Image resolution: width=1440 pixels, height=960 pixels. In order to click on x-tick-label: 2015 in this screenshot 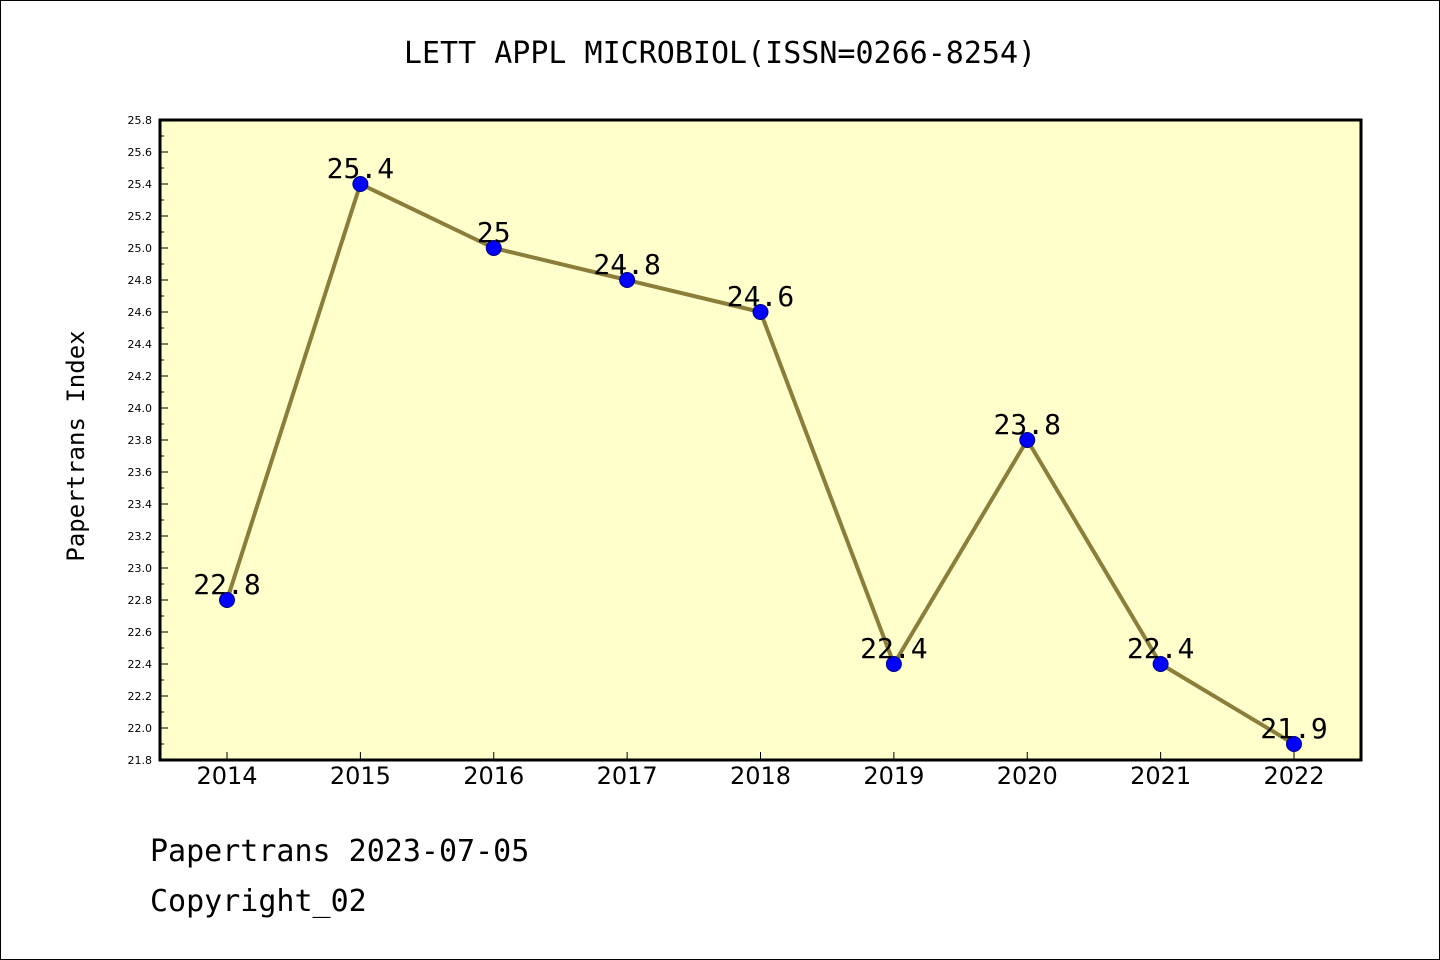, I will do `click(360, 776)`.